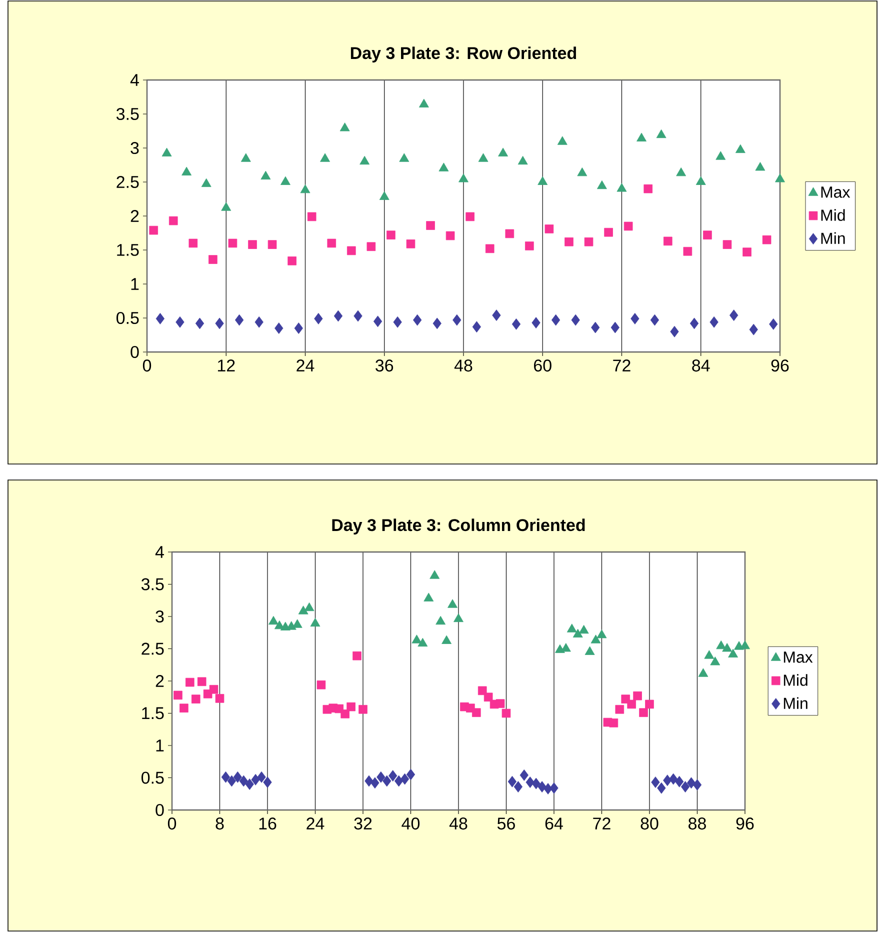 The width and height of the screenshot is (878, 932). I want to click on y-tick-label: 3.5, so click(127, 114).